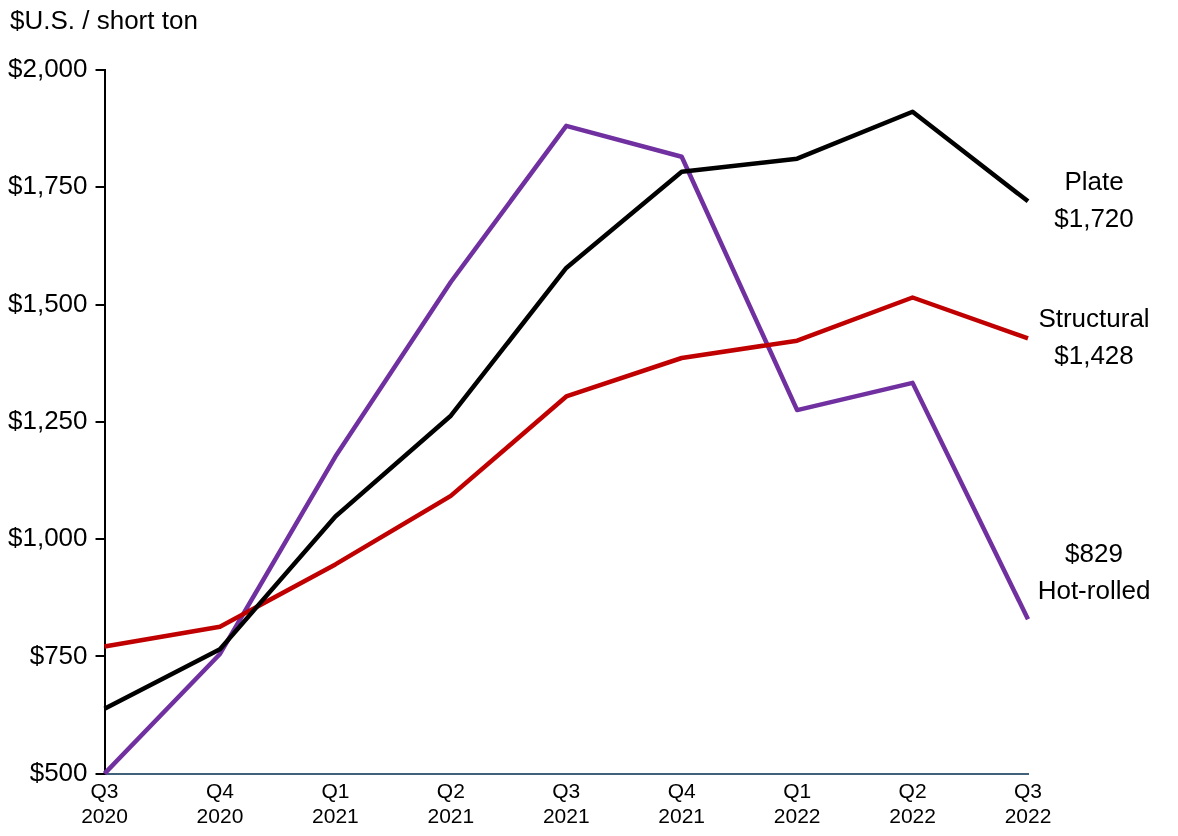  I want to click on y-tick-label: $2,000, so click(47, 68).